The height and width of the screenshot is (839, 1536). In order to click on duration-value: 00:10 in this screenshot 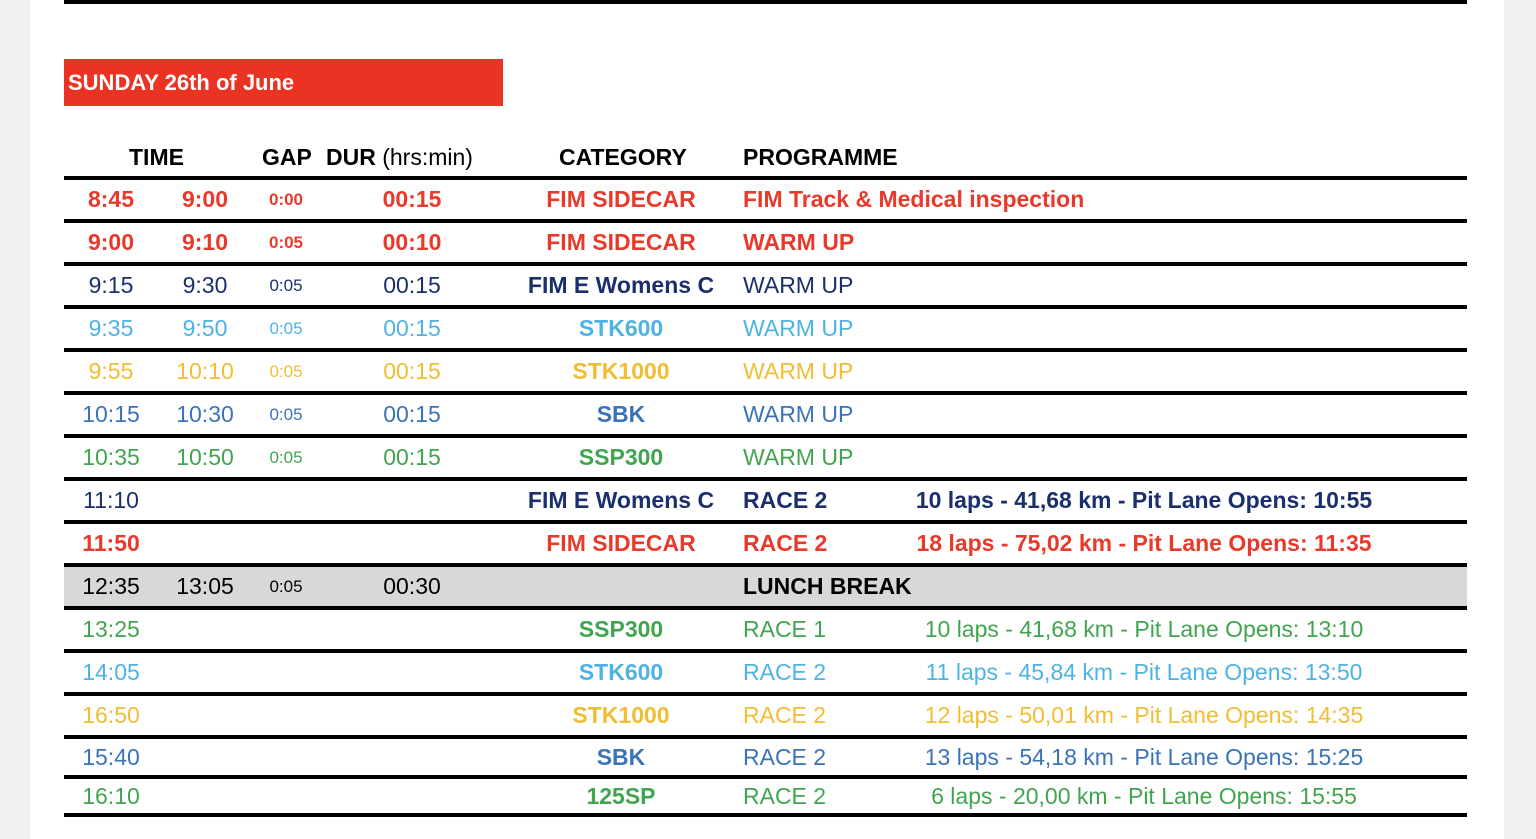, I will do `click(412, 242)`.